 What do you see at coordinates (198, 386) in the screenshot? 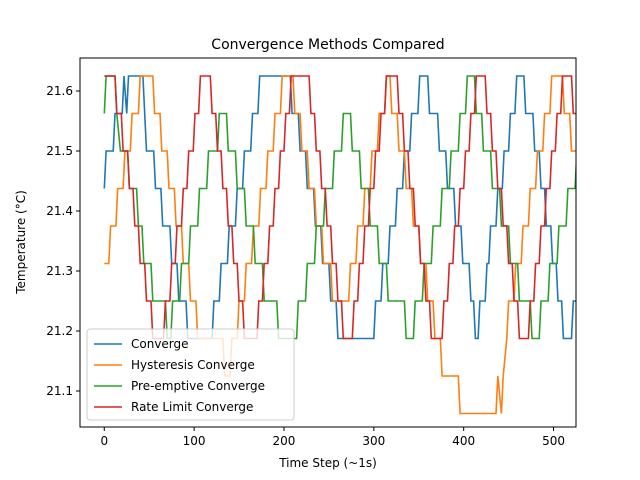
I see `legend-label-3: Pre-emptive Converge` at bounding box center [198, 386].